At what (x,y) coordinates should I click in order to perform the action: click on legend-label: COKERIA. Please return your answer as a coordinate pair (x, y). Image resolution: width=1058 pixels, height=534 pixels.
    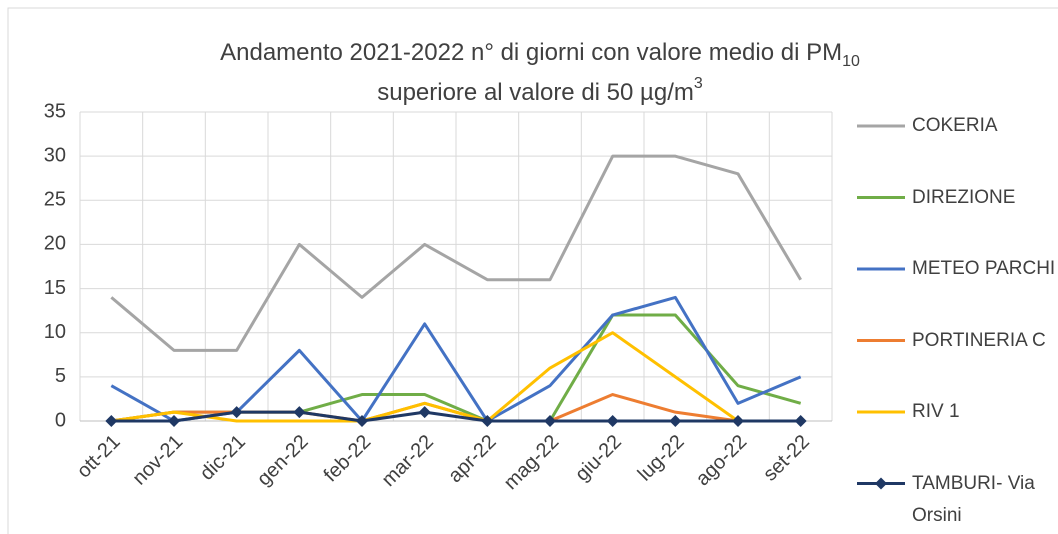
    Looking at the image, I should click on (955, 125).